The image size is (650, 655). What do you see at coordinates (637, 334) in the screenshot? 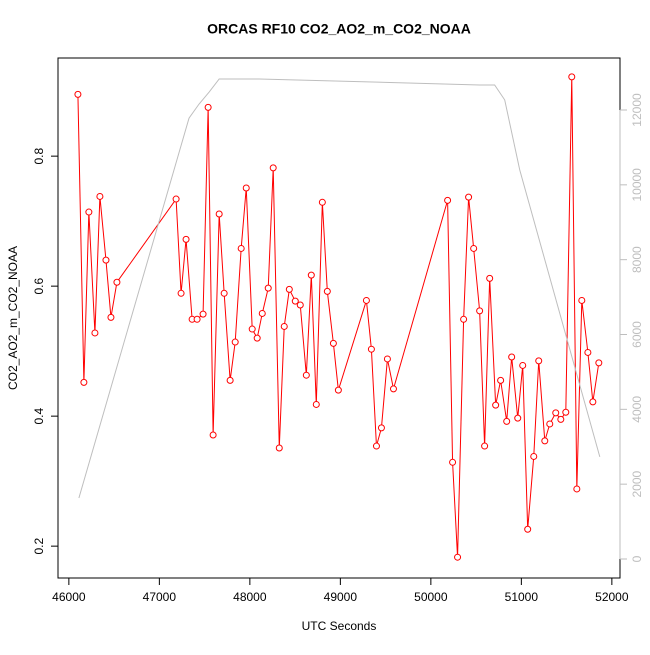
I see `y2-tick-label: 6000` at bounding box center [637, 334].